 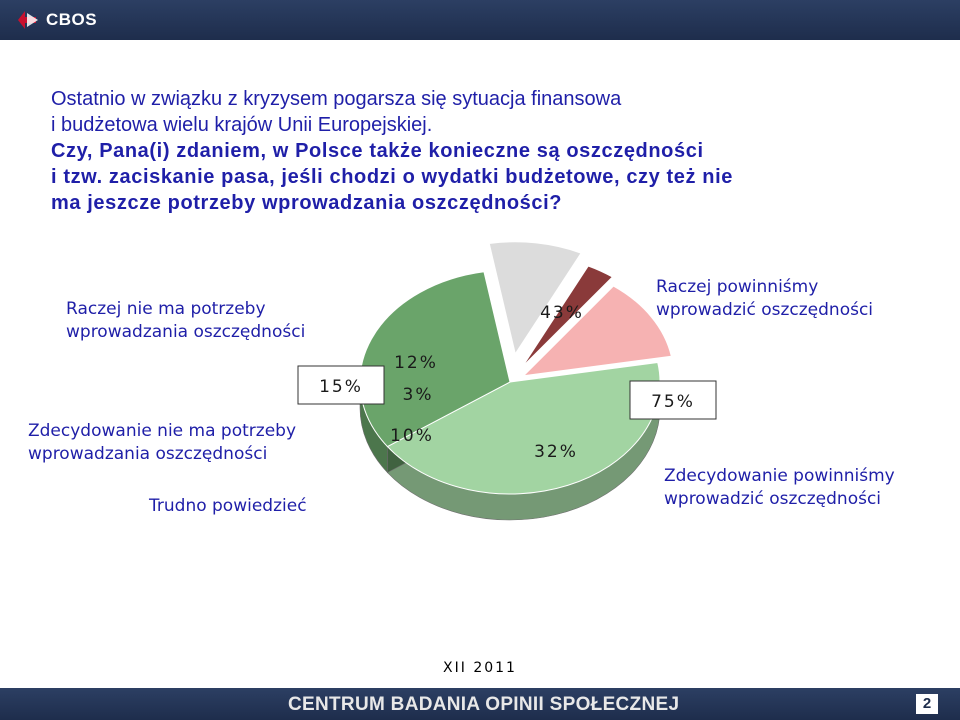 What do you see at coordinates (737, 287) in the screenshot?
I see `label-raczej-powinnismy-line-1: Raczej powinniśmy` at bounding box center [737, 287].